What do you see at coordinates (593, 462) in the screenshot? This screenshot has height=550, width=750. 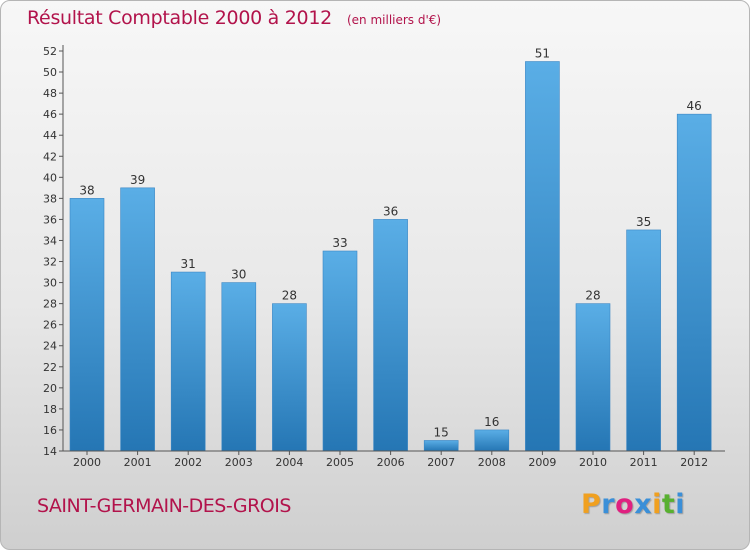 I see `x-tick-label-2010: 2010` at bounding box center [593, 462].